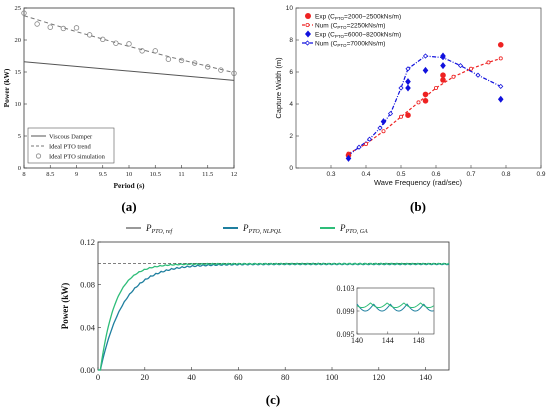 This screenshot has height=417, width=550. What do you see at coordinates (346, 311) in the screenshot?
I see `inset-ytick-label: 0.099` at bounding box center [346, 311].